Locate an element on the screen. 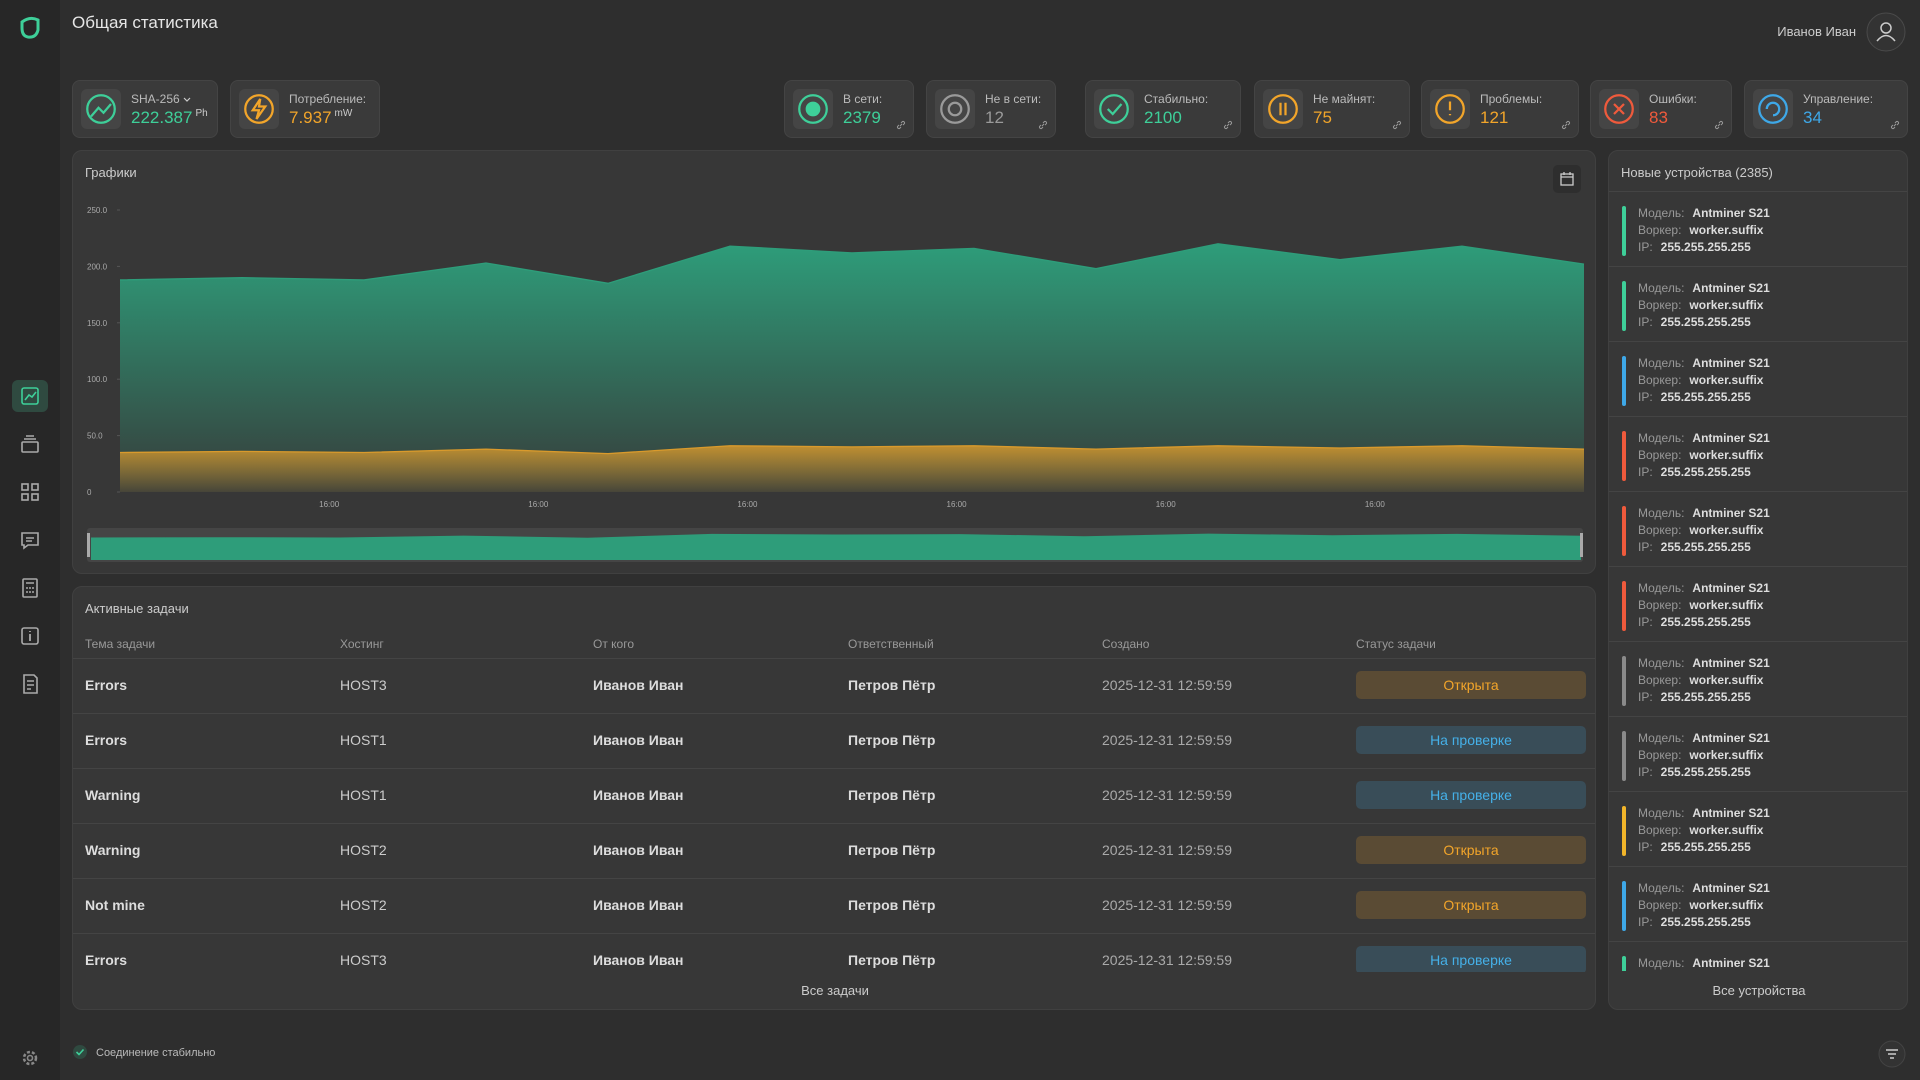  cell-host: HOST2 is located at coordinates (363, 905).